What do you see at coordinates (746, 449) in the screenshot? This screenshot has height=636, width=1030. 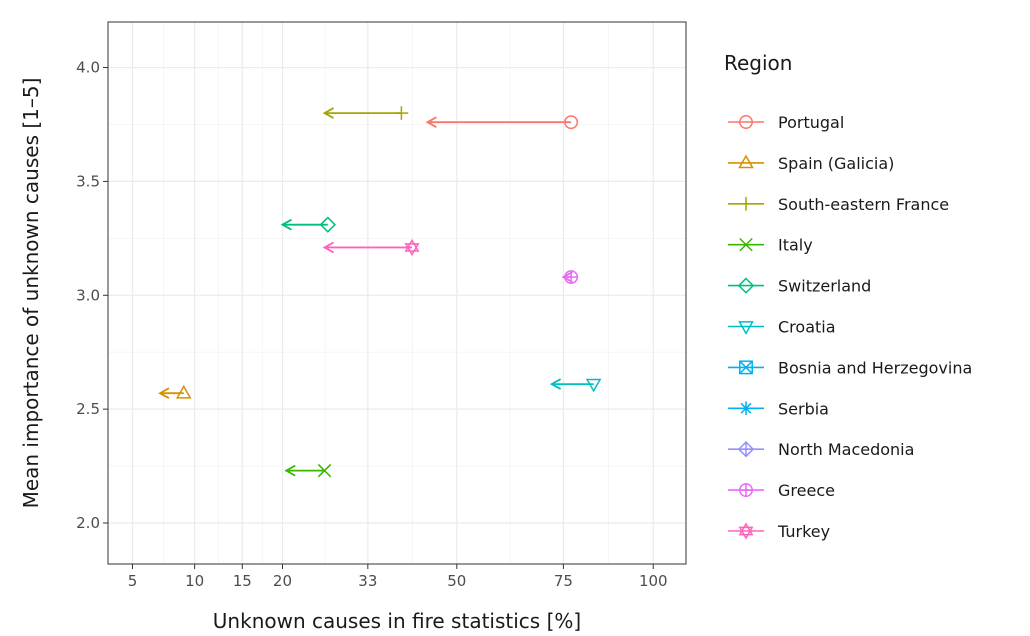 I see `legend-key-north-macedonia` at bounding box center [746, 449].